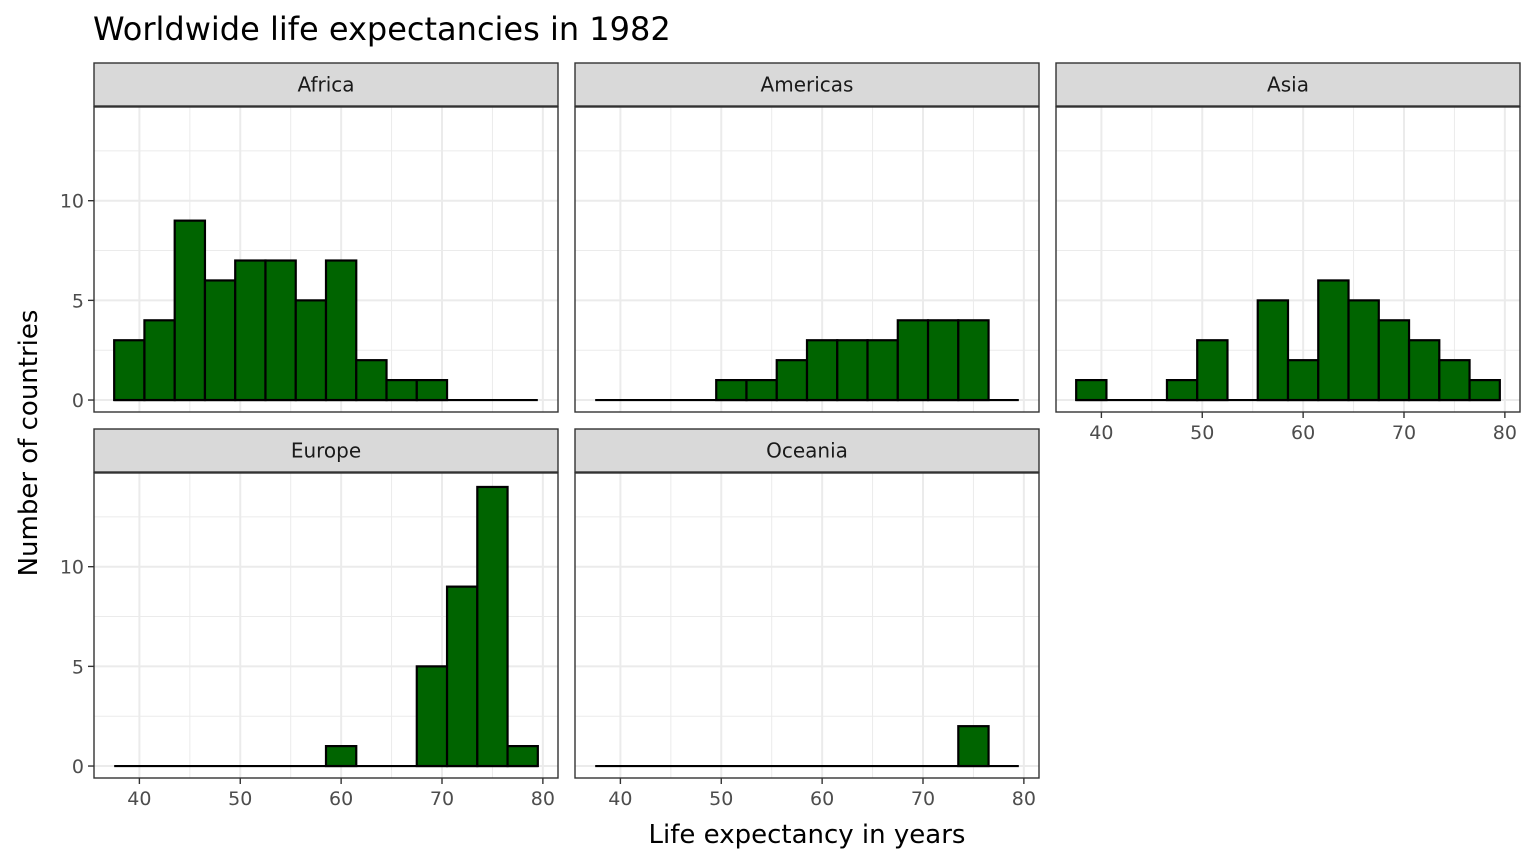  I want to click on facet-strip-label: Africa, so click(325, 85).